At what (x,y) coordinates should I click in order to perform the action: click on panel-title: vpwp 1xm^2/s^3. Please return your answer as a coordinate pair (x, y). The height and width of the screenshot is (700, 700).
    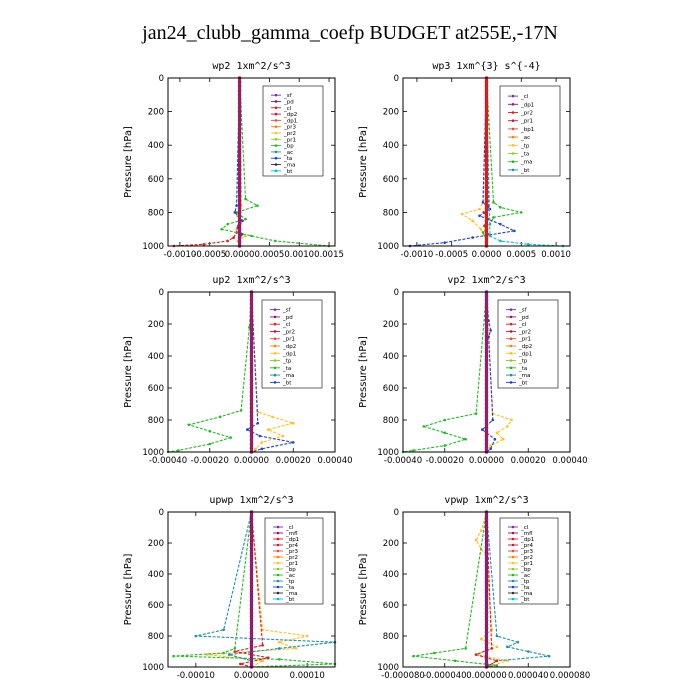
    Looking at the image, I should click on (486, 500).